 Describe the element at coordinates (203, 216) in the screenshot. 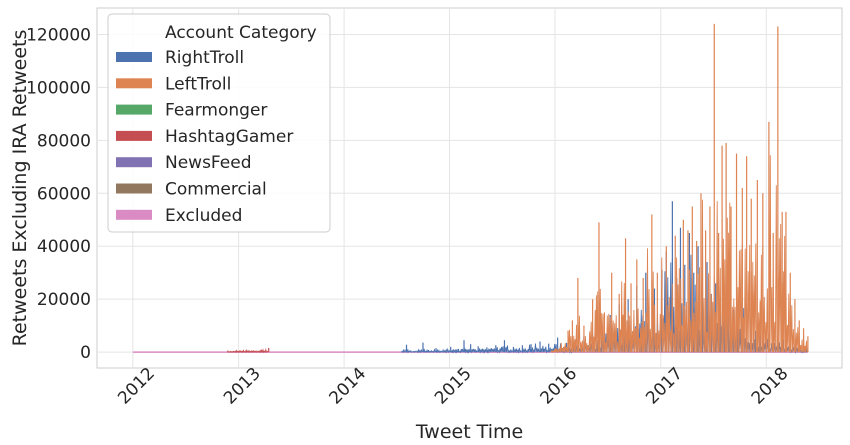

I see `legend-label: Excluded` at that location.